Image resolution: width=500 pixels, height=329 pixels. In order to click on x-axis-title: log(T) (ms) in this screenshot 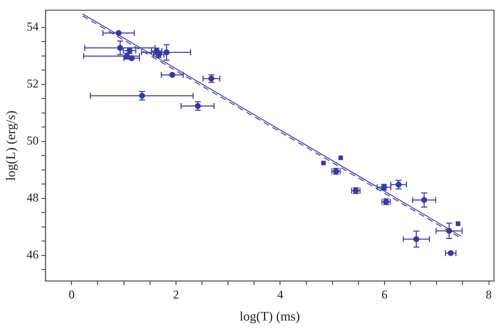, I will do `click(270, 316)`.